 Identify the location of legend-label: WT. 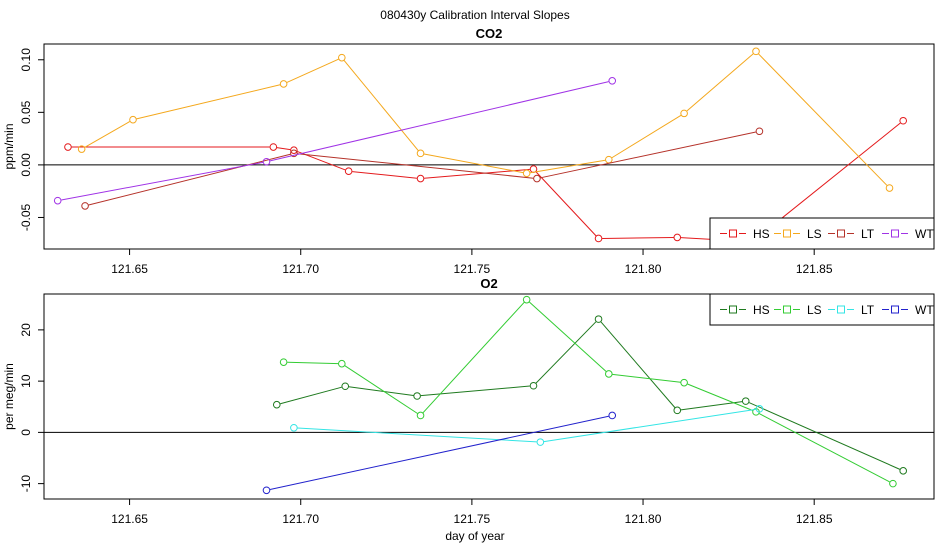
(924, 310).